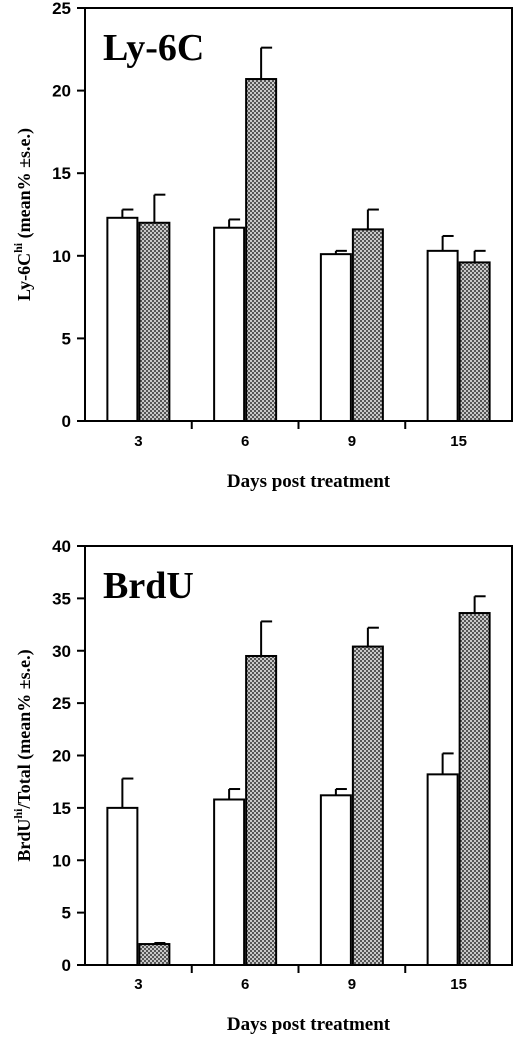  What do you see at coordinates (153, 48) in the screenshot?
I see `chart-title: Ly-6C` at bounding box center [153, 48].